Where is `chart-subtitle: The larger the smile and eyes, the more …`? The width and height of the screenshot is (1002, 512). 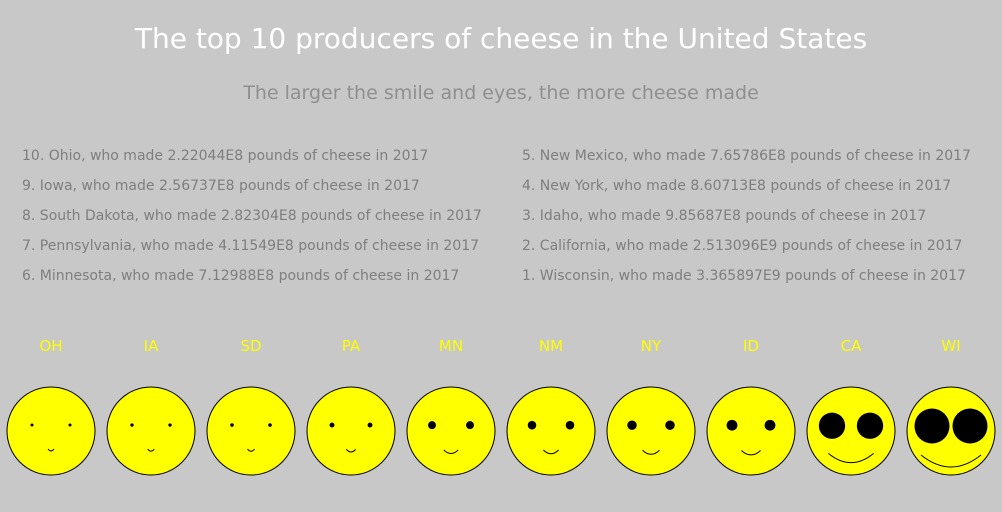 chart-subtitle: The larger the smile and eyes, the more … is located at coordinates (501, 93).